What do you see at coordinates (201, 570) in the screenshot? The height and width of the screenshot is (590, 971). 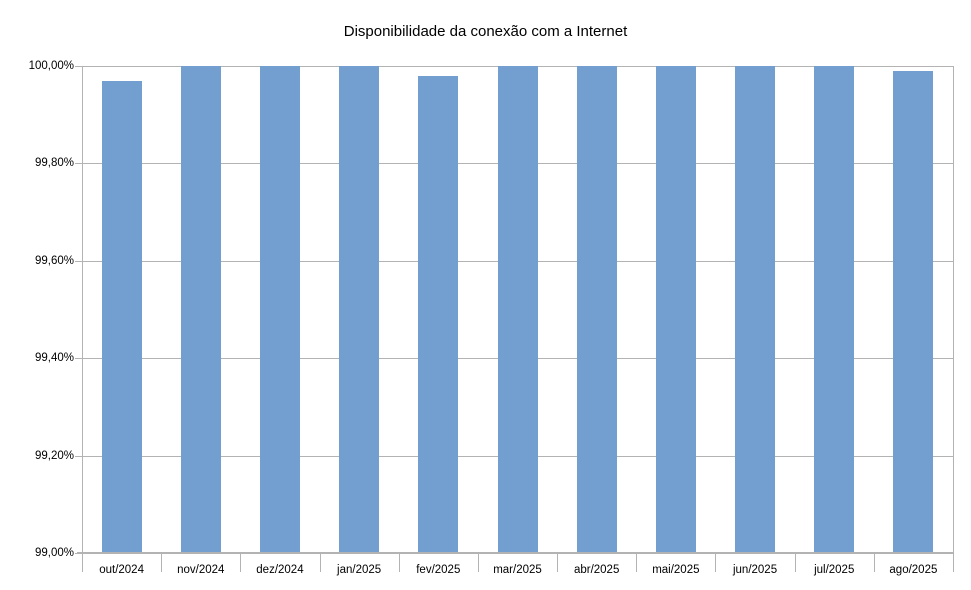 I see `x-category-label: nov/2024` at bounding box center [201, 570].